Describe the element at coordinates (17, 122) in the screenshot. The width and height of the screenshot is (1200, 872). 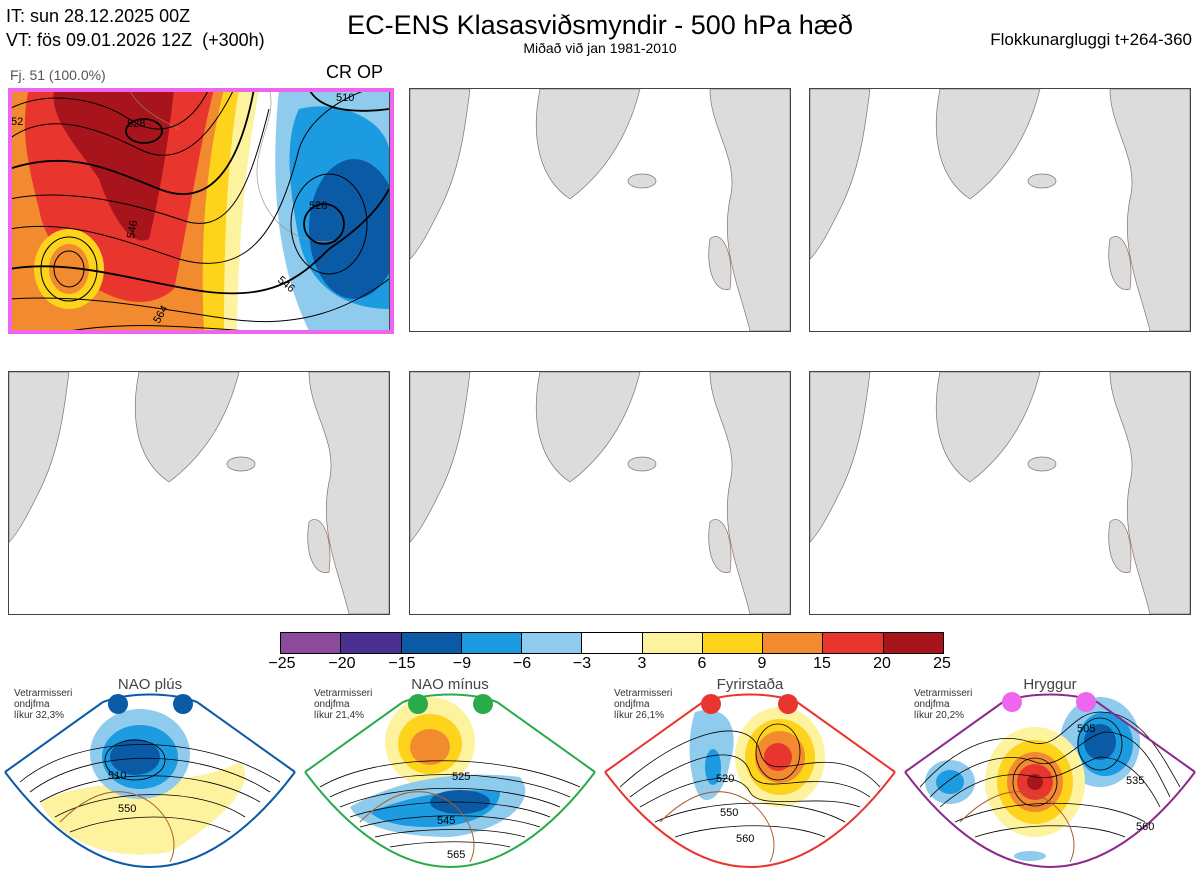
I see `contour-label: 52` at that location.